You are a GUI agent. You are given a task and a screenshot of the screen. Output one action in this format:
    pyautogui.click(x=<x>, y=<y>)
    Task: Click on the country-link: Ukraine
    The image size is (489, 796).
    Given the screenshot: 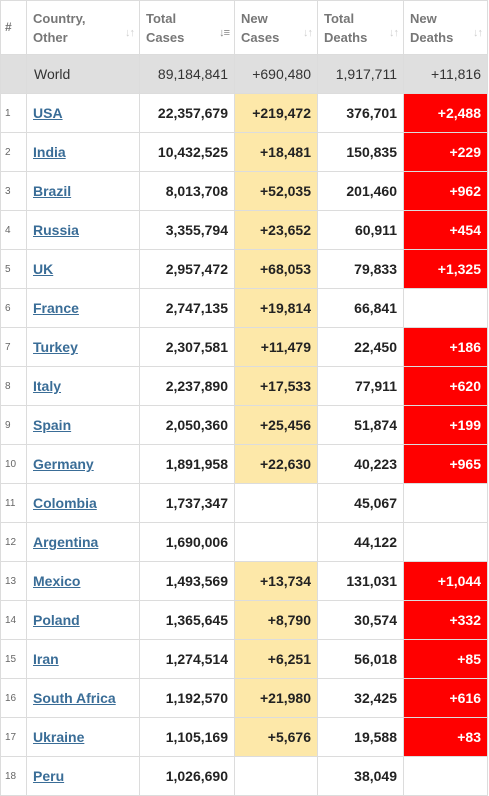 What is the action you would take?
    pyautogui.click(x=59, y=737)
    